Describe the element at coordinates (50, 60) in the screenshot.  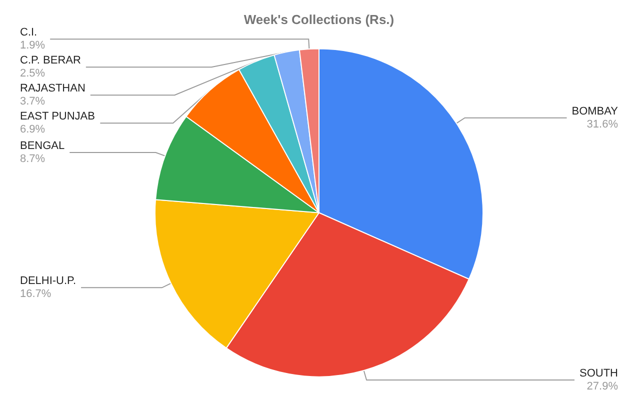
I see `slice-label: C.P. BERAR` at that location.